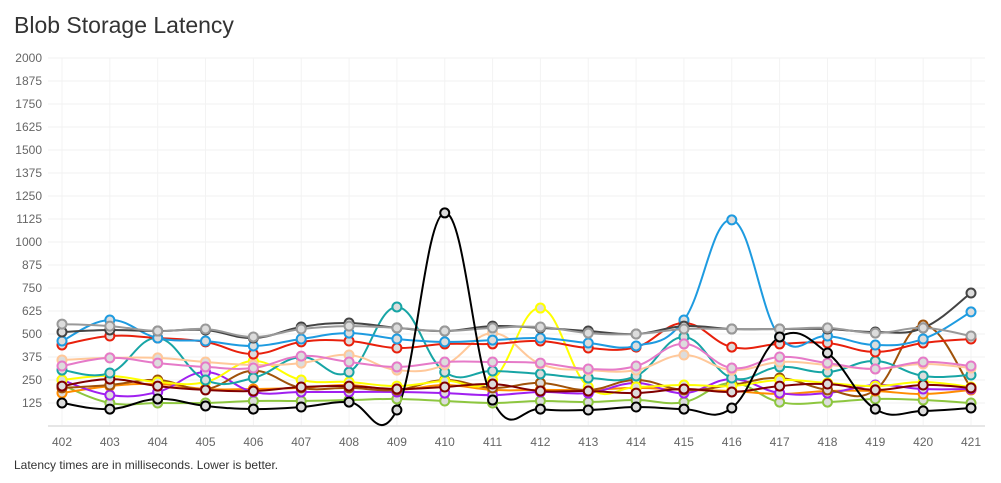 This screenshot has width=1001, height=483. I want to click on series-line-charcoal, so click(516, 316).